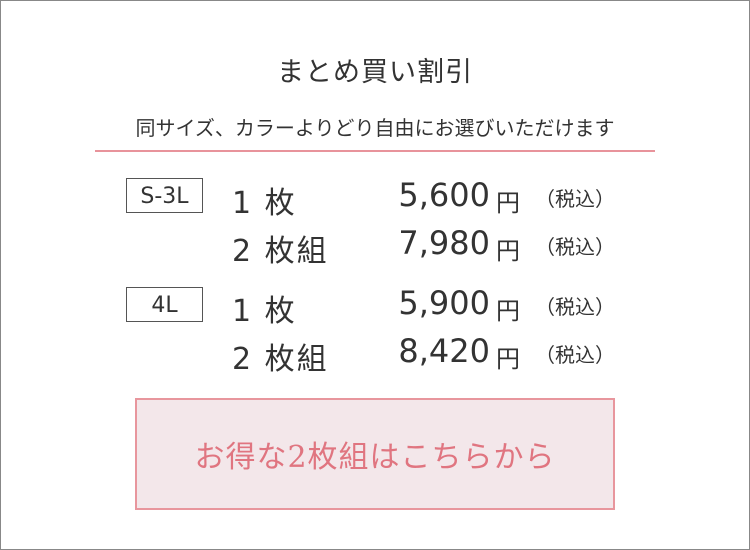 This screenshot has width=750, height=550. I want to click on price: 7,980, so click(444, 243).